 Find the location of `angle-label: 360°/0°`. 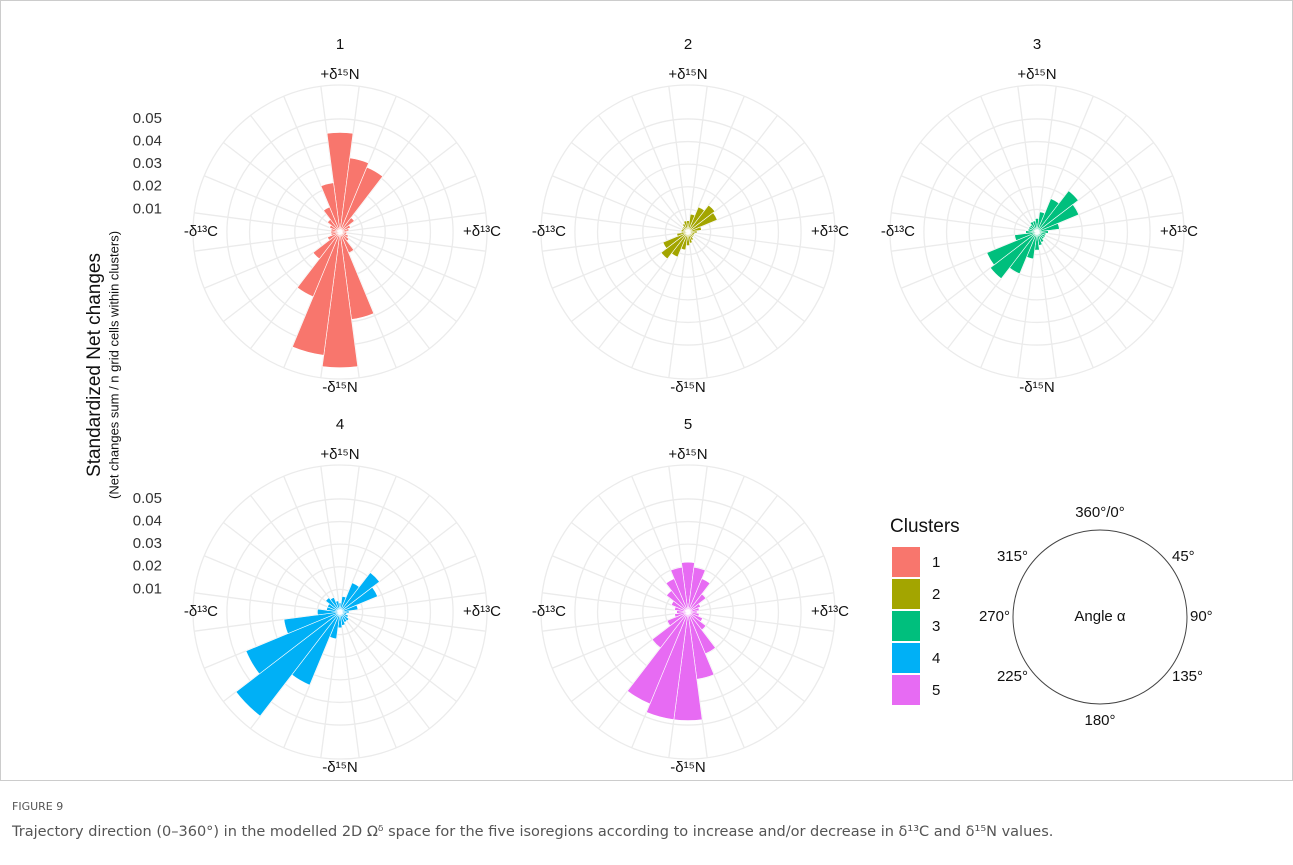

angle-label: 360°/0° is located at coordinates (1100, 512).